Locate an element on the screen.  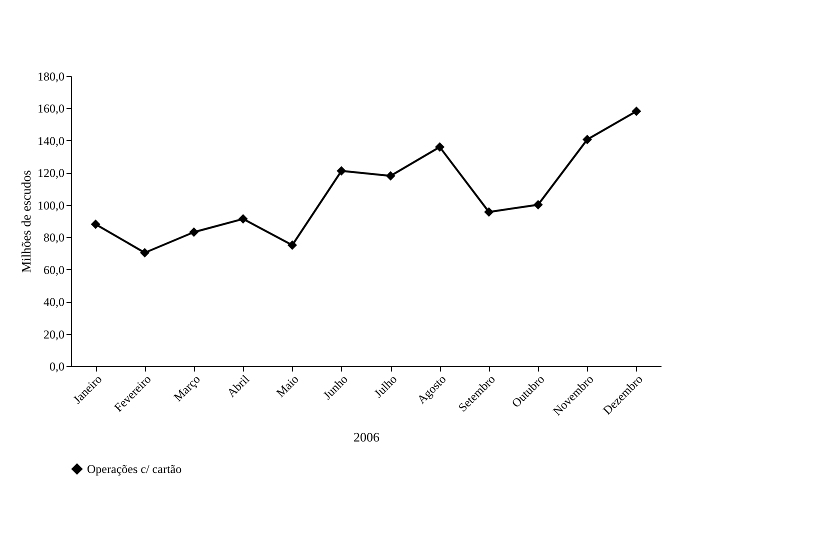
y-tick-label: 20,0 is located at coordinates (54, 334).